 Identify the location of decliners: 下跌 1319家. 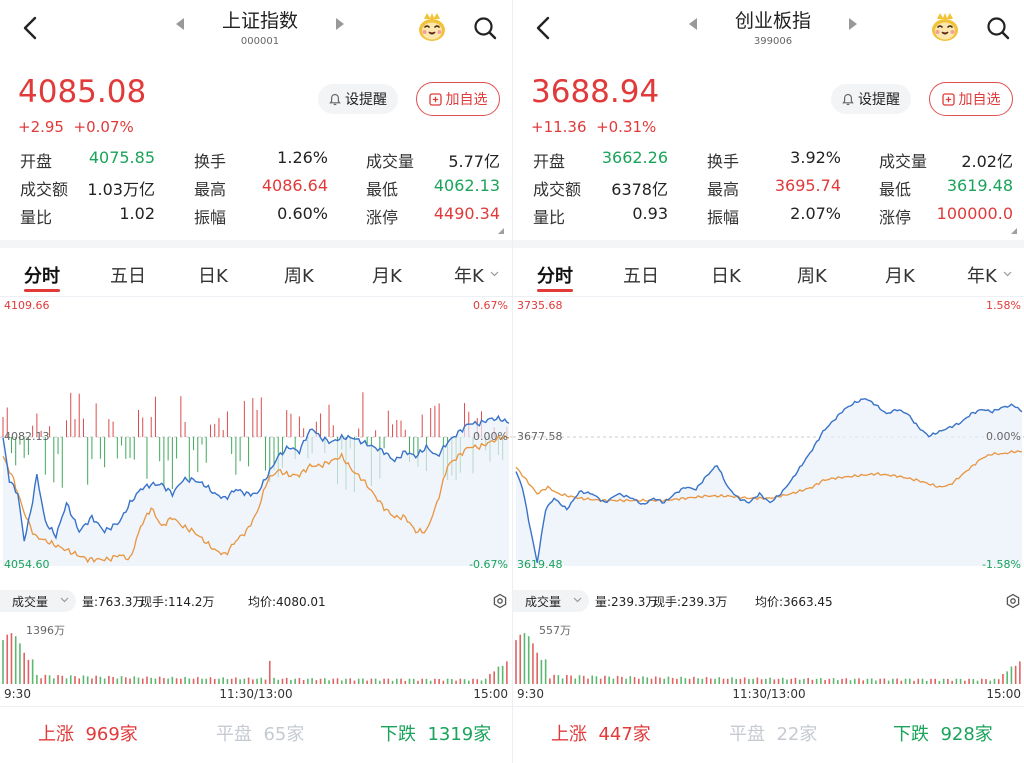
(435, 733).